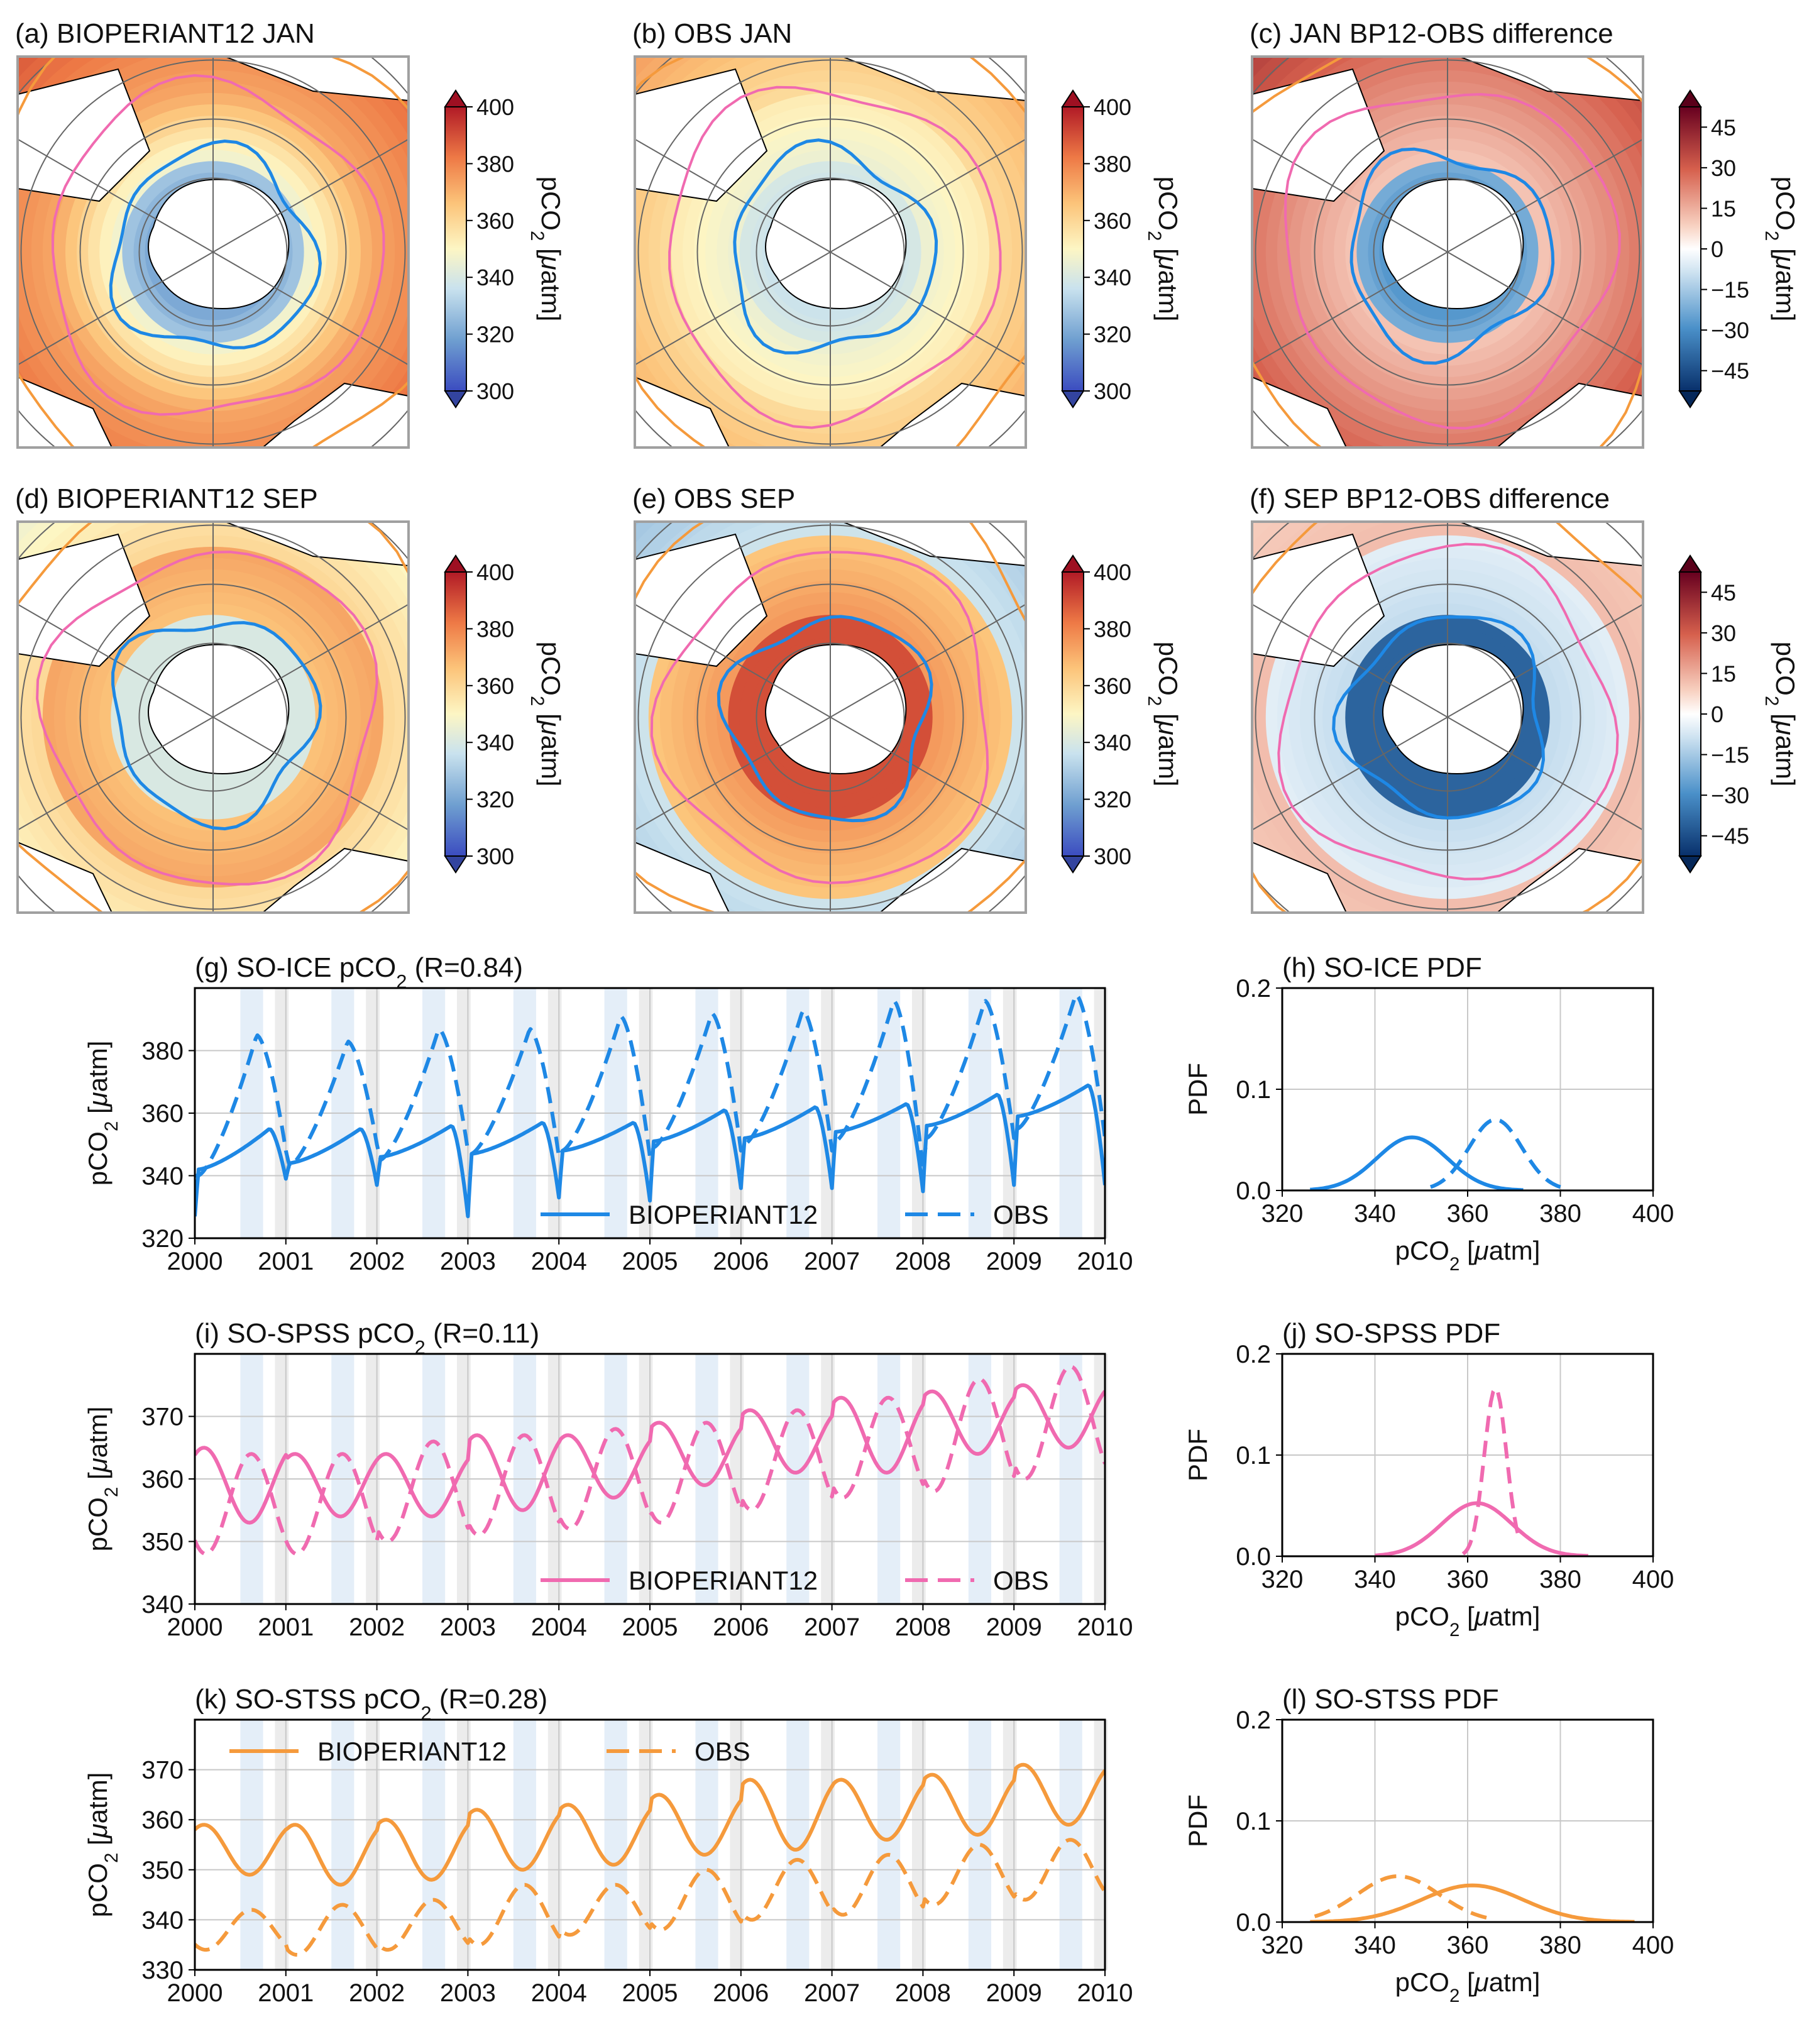 Image resolution: width=1819 pixels, height=2044 pixels. I want to click on x-tick-label: 340, so click(1375, 1214).